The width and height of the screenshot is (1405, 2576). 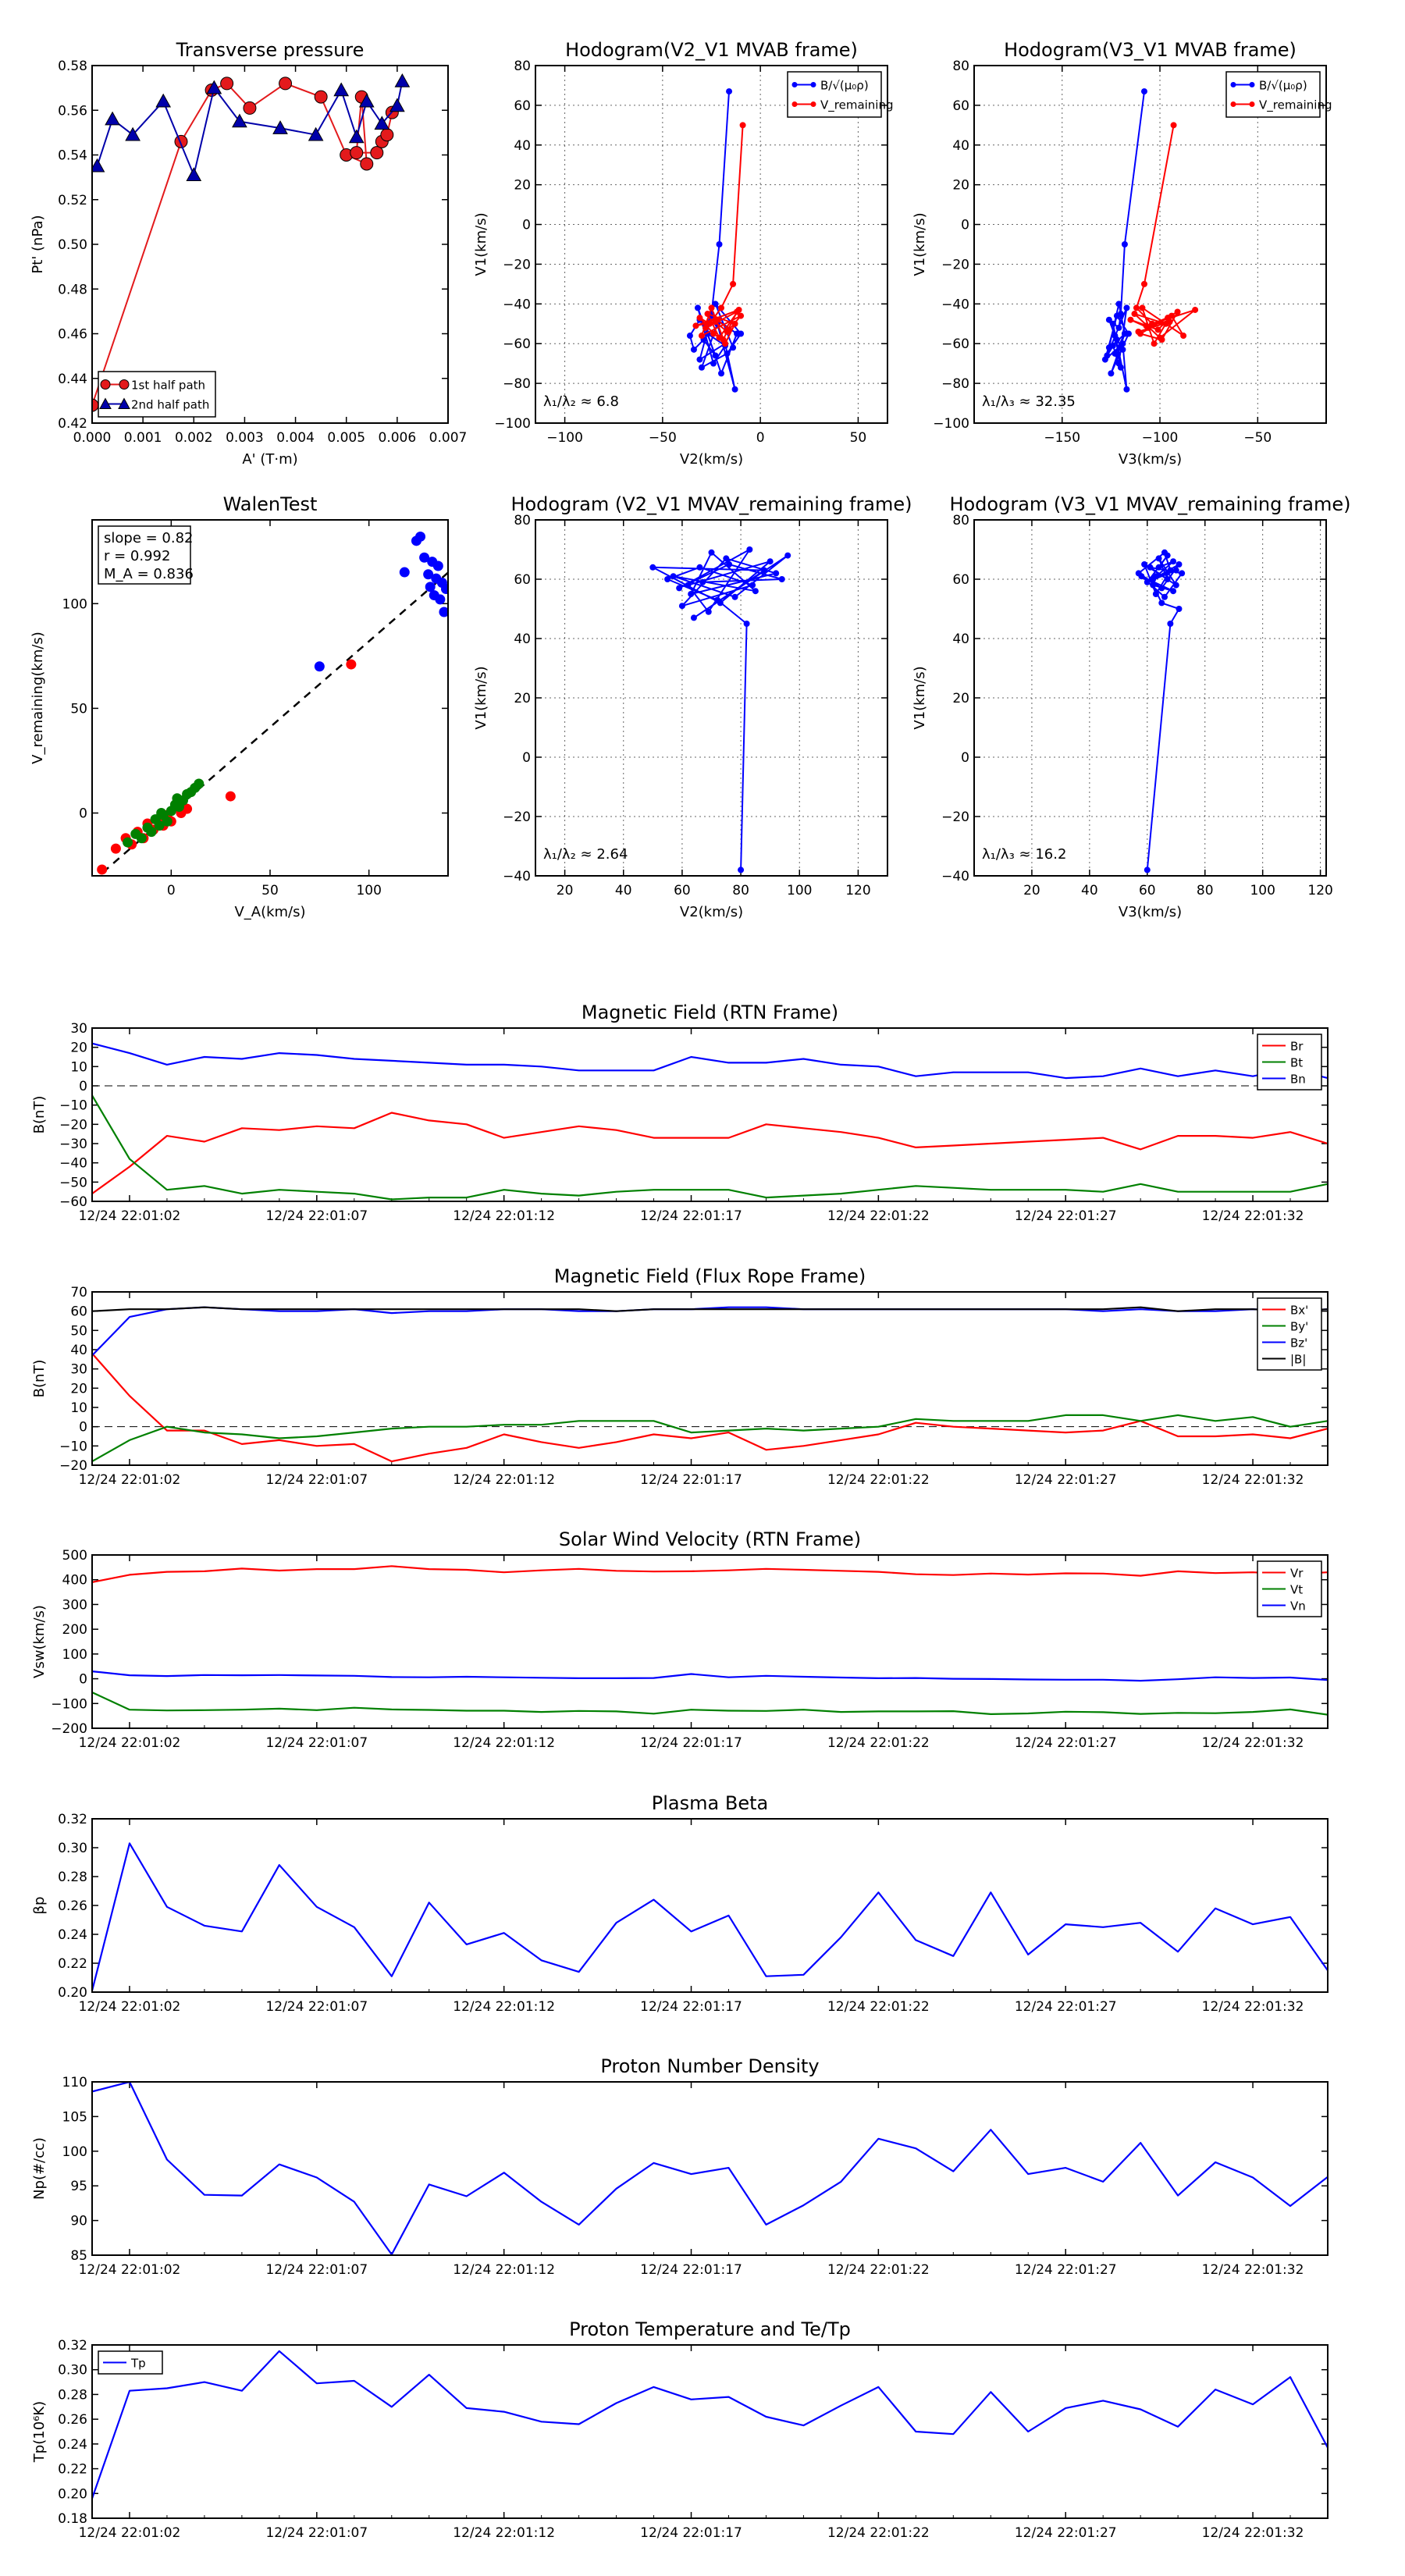 I want to click on y-axis-label: B(nT), so click(x=40, y=1115).